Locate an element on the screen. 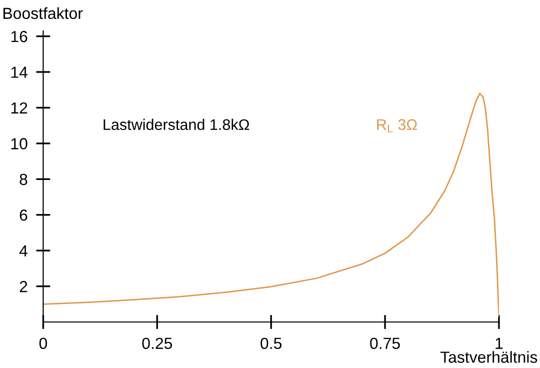 The height and width of the screenshot is (368, 540). x-tick-label: 0.5 is located at coordinates (271, 344).